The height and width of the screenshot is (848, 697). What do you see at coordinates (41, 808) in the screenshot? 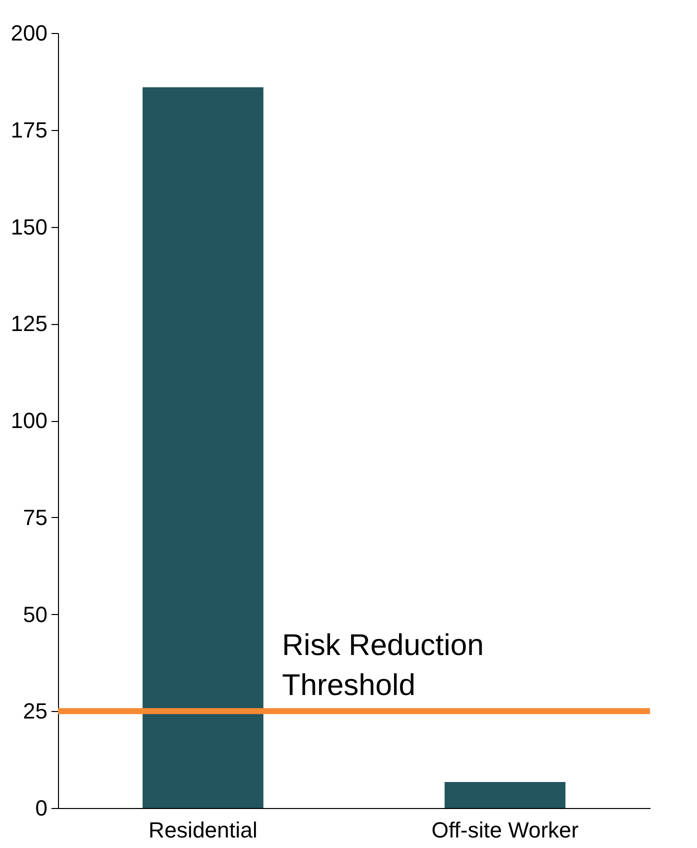
I see `y-tick-label: 0` at bounding box center [41, 808].